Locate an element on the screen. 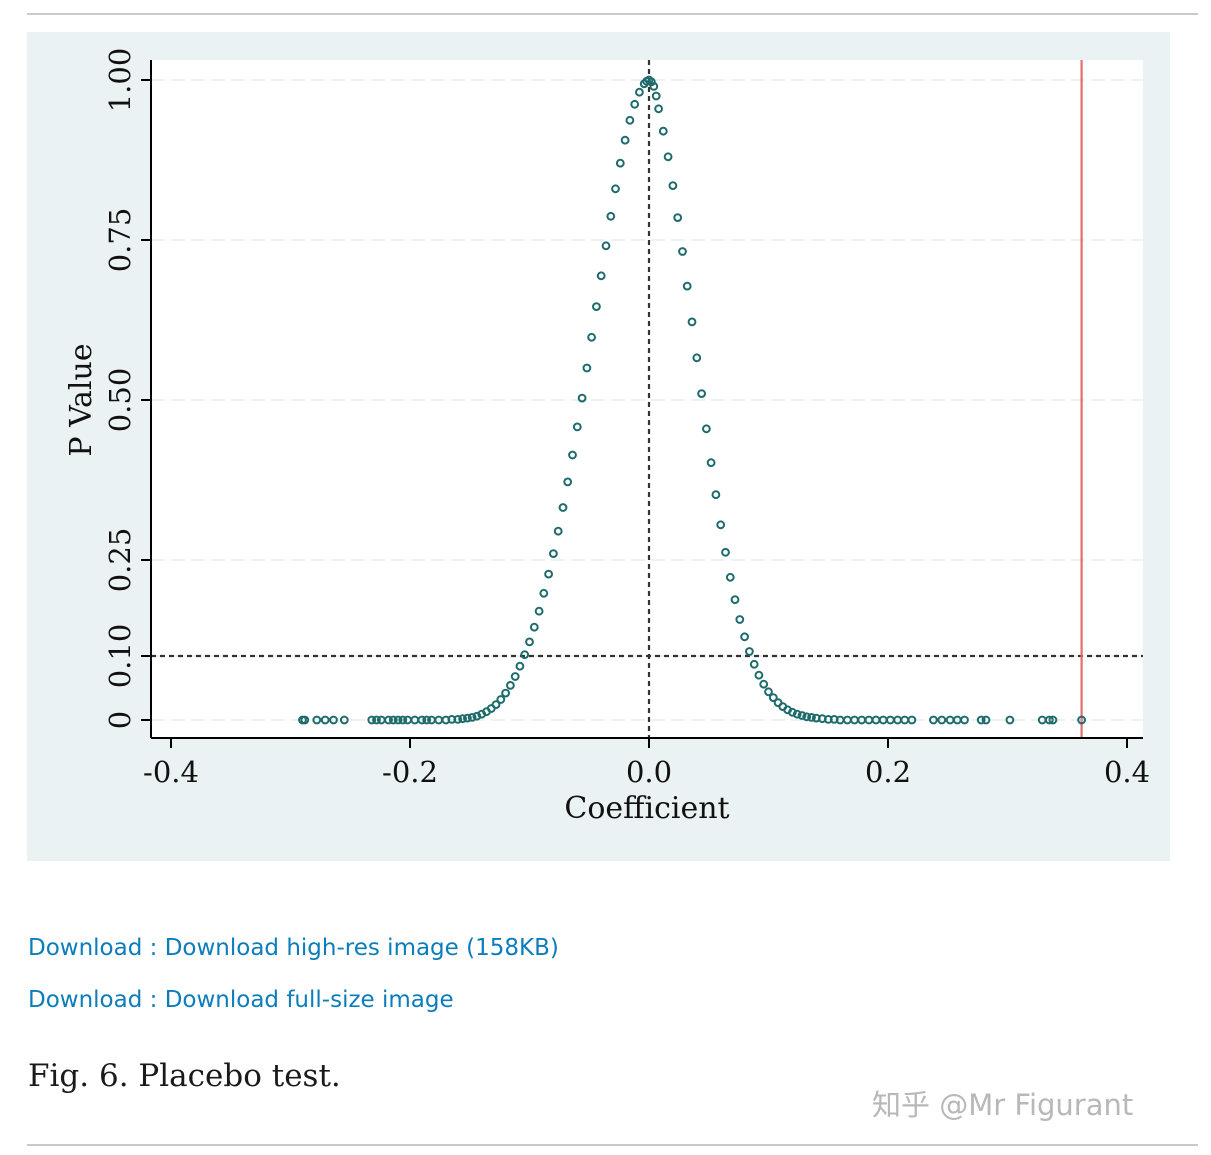  y-tick-label: 0.10 is located at coordinates (120, 656).